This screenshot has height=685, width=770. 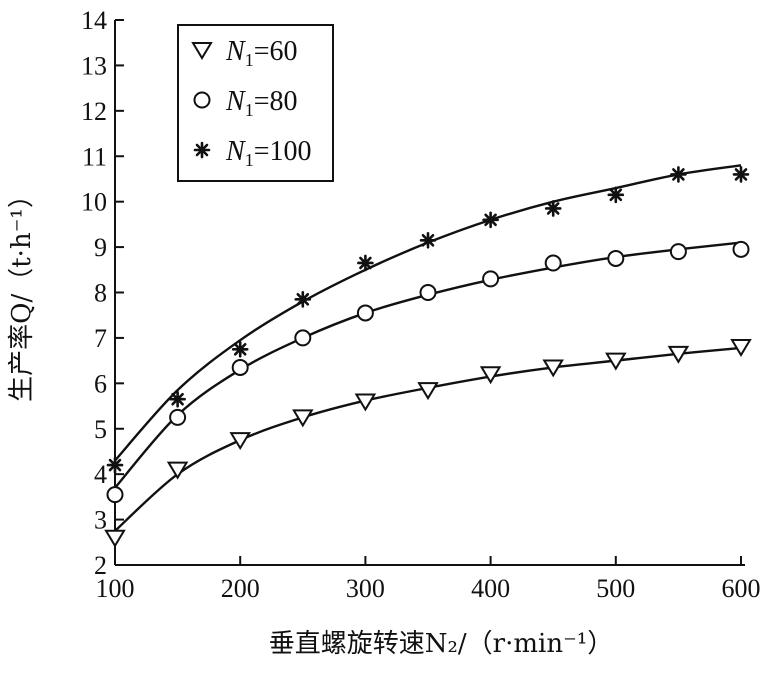 What do you see at coordinates (261, 103) in the screenshot?
I see `legend-label-2: N1=80` at bounding box center [261, 103].